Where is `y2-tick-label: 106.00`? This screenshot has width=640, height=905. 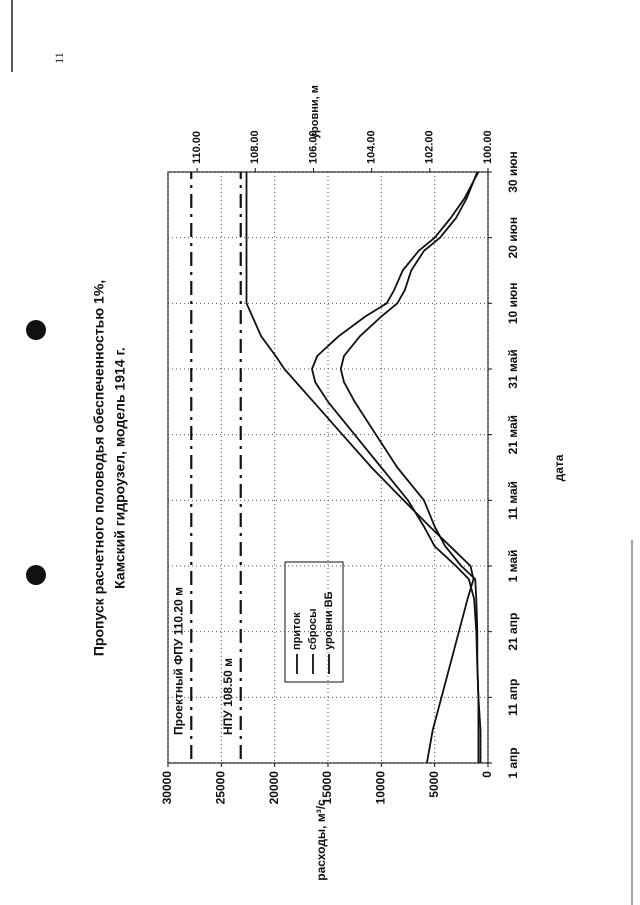
y2-tick-label: 106.00 is located at coordinates (313, 147).